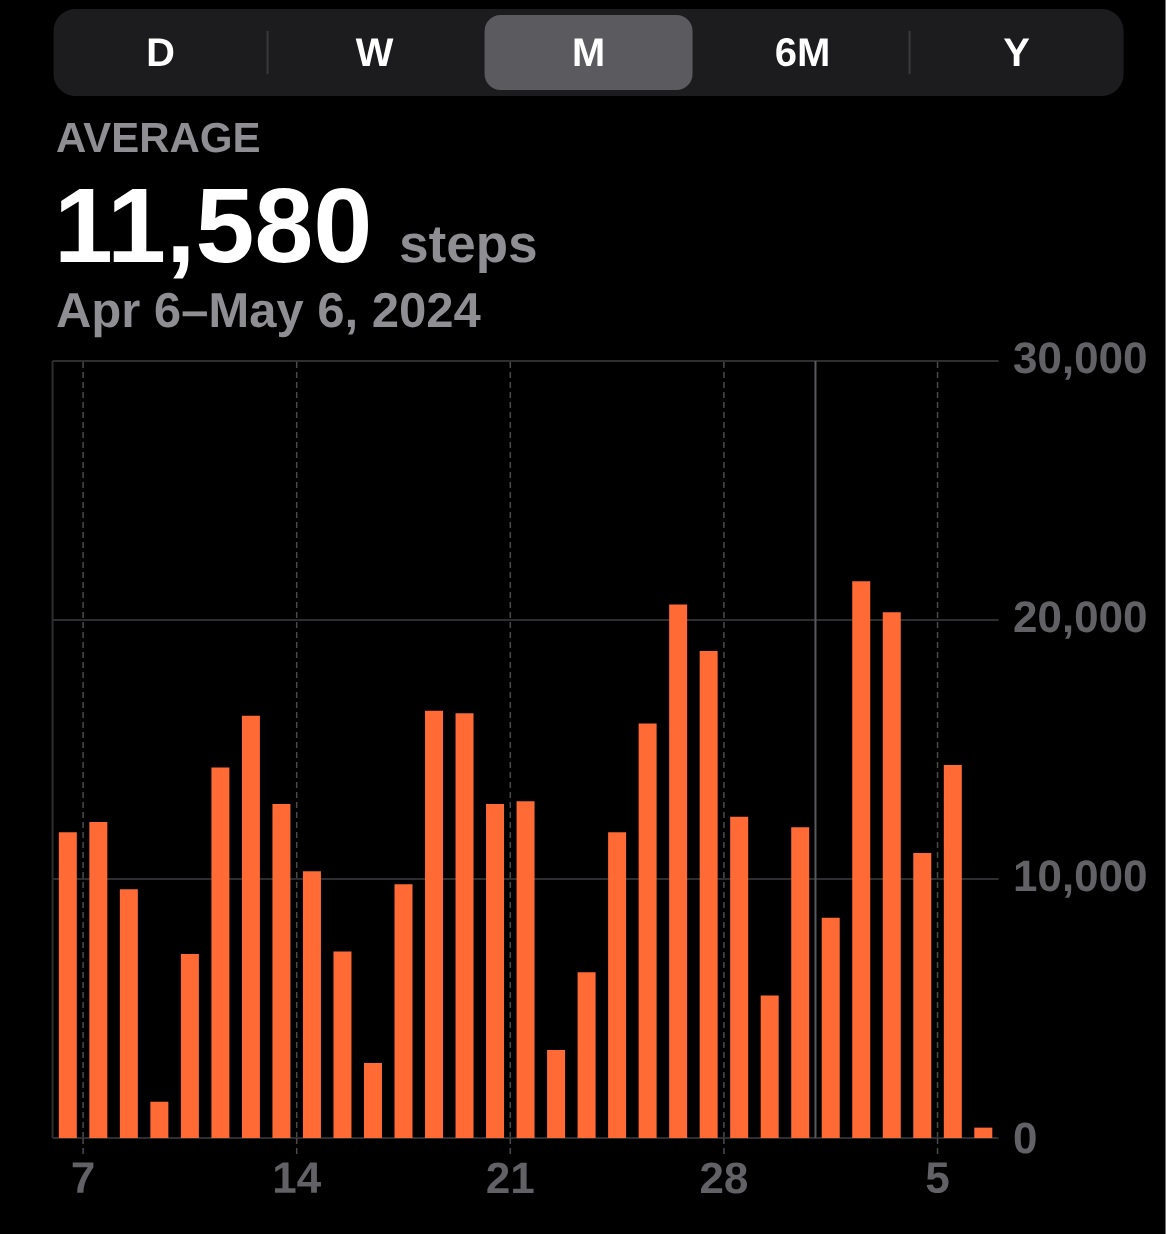 This screenshot has width=1166, height=1234. Describe the element at coordinates (588, 52) in the screenshot. I see `text: M` at that location.